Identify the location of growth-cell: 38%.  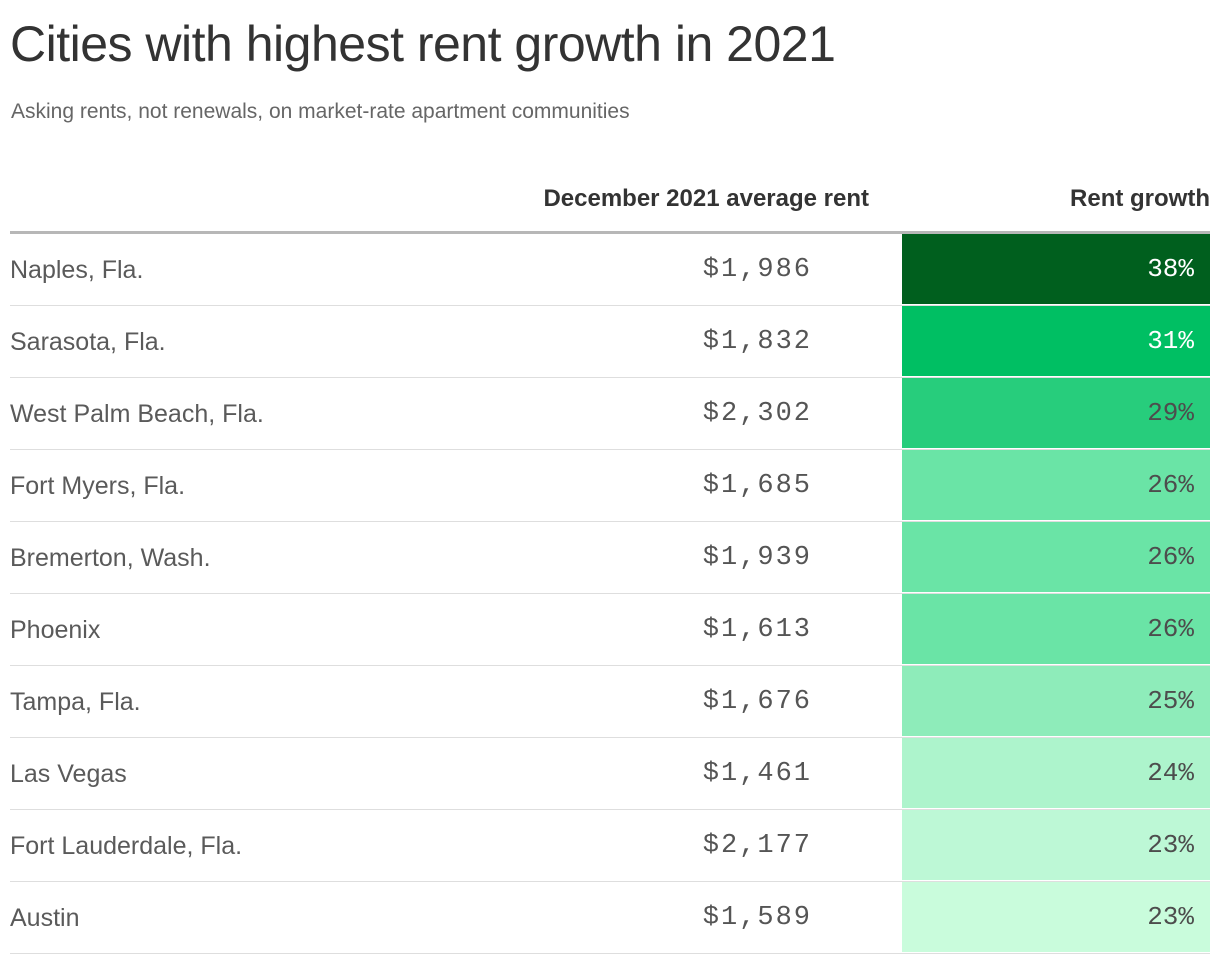
(1056, 269).